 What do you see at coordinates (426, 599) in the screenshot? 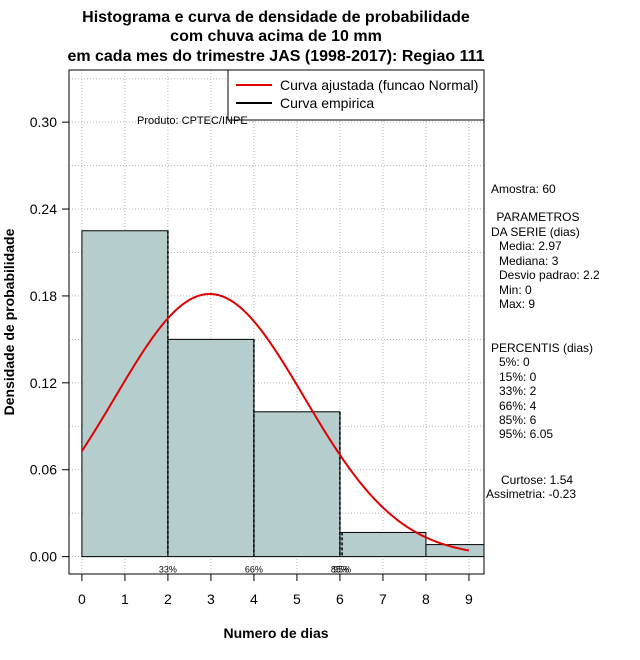
I see `x-tick-label: 8` at bounding box center [426, 599].